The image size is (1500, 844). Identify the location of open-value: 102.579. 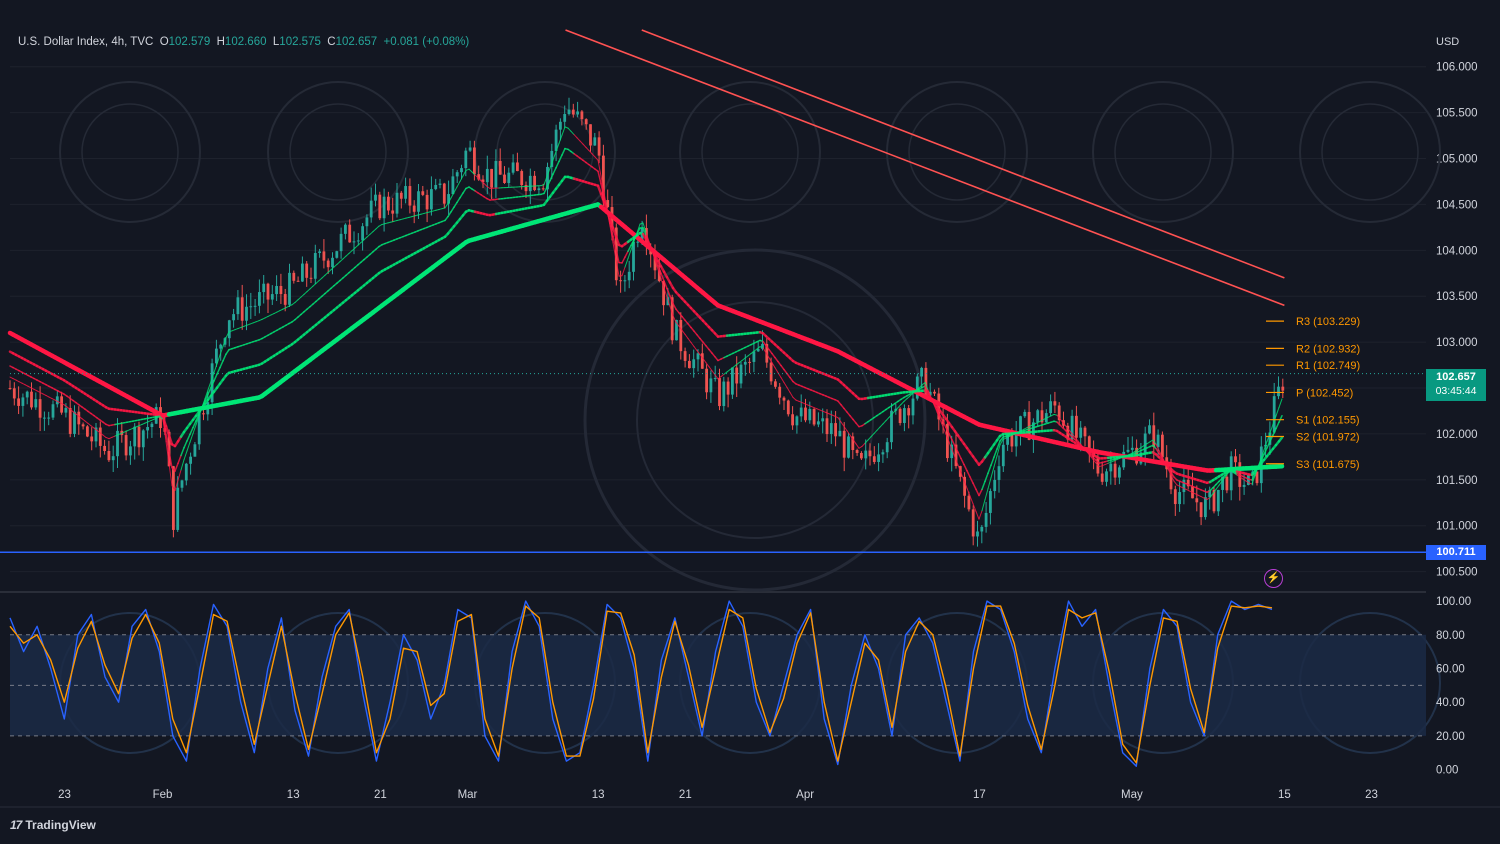
(189, 42).